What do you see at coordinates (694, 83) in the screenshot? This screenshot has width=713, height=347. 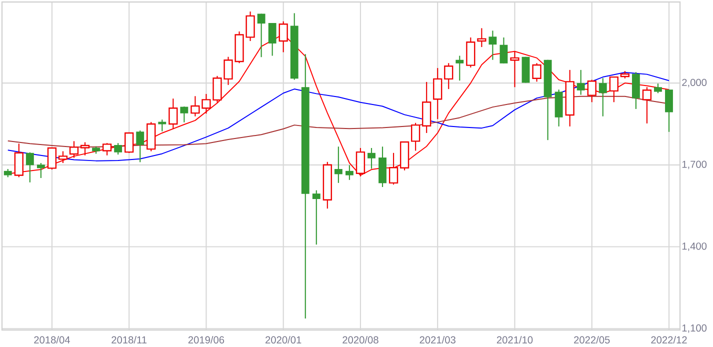 I see `y-tick-label: 2,000` at bounding box center [694, 83].